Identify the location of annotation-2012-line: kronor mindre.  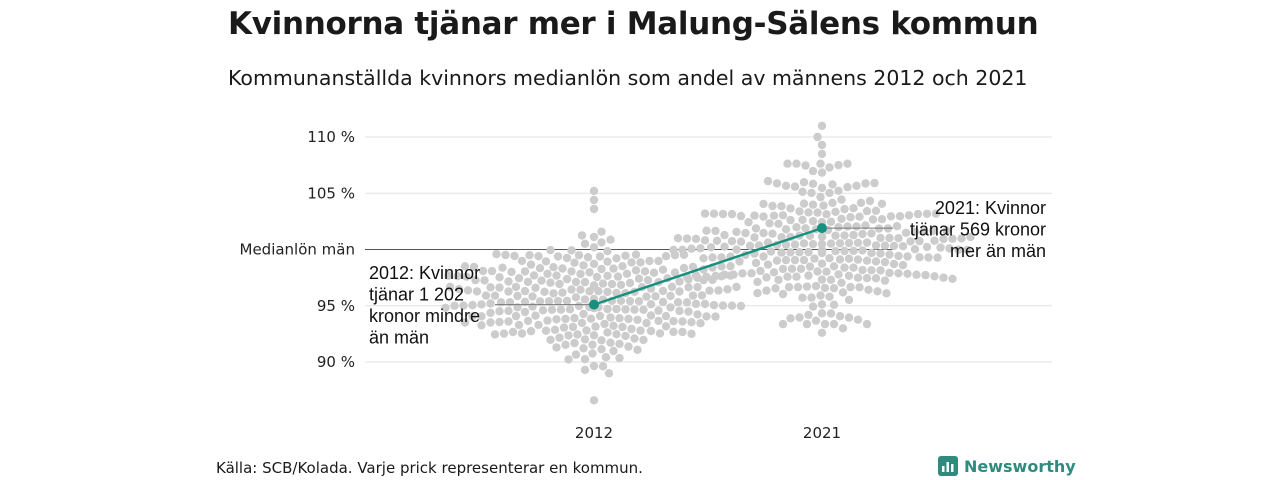
(424, 316).